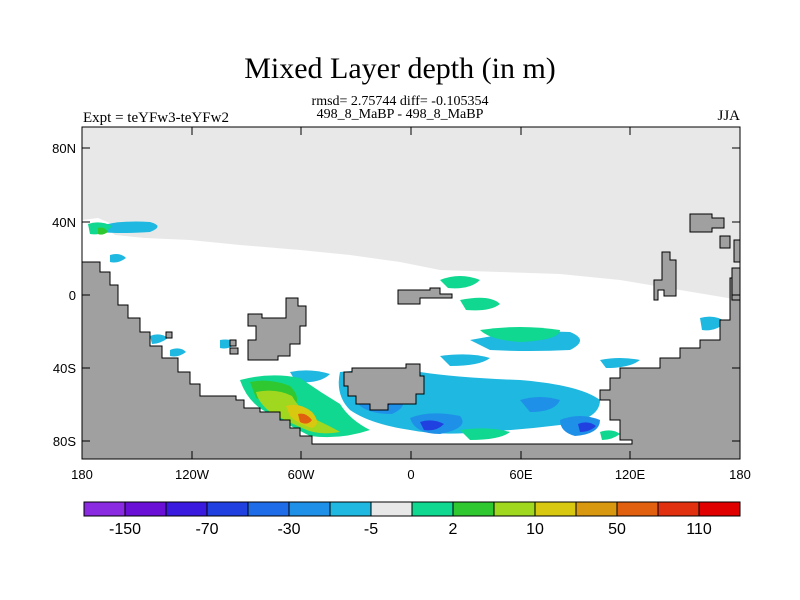 The image size is (800, 600). Describe the element at coordinates (301, 474) in the screenshot. I see `lon-tick-60w: 60W` at that location.